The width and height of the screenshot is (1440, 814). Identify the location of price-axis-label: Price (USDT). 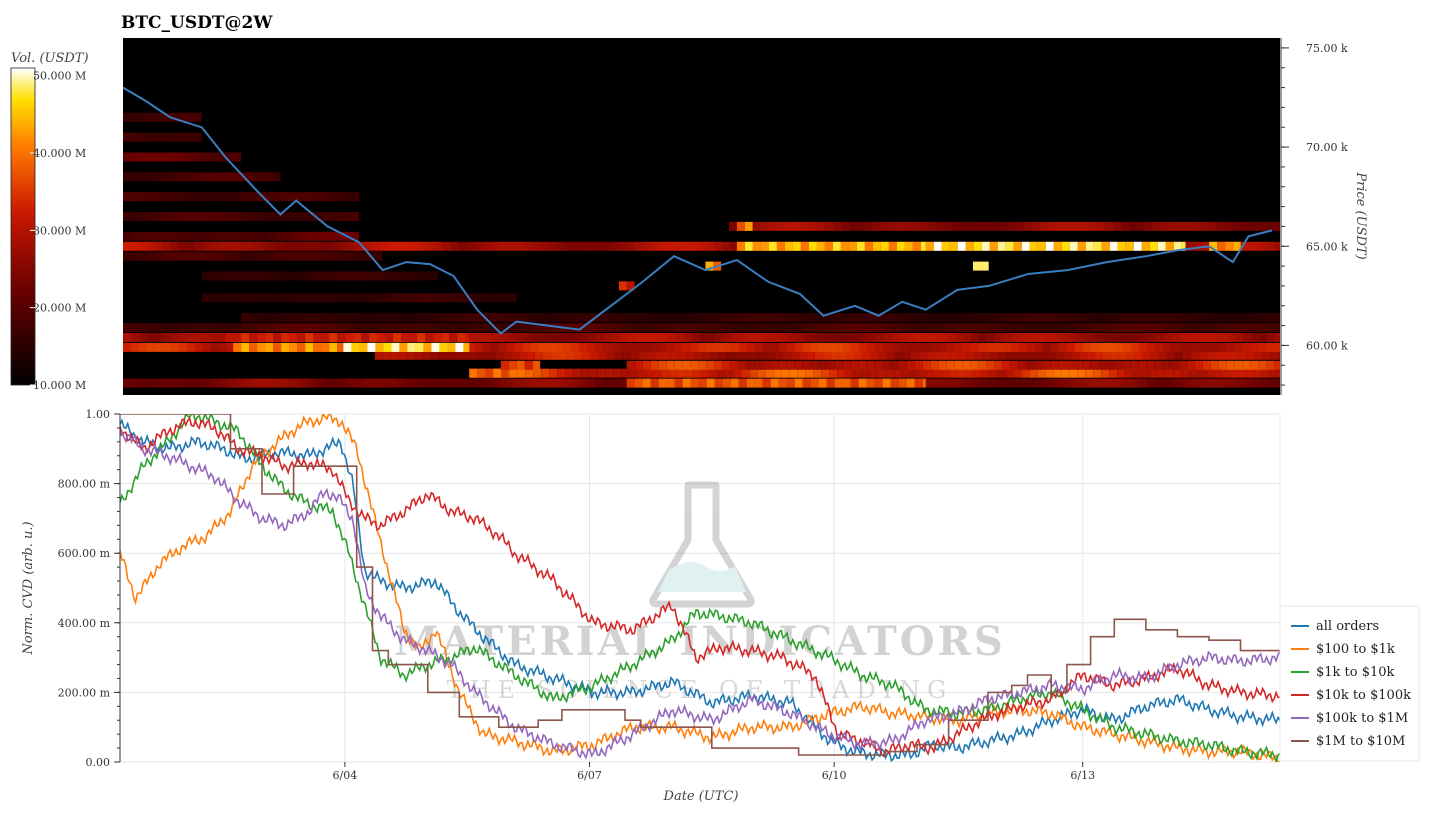
(1360, 215).